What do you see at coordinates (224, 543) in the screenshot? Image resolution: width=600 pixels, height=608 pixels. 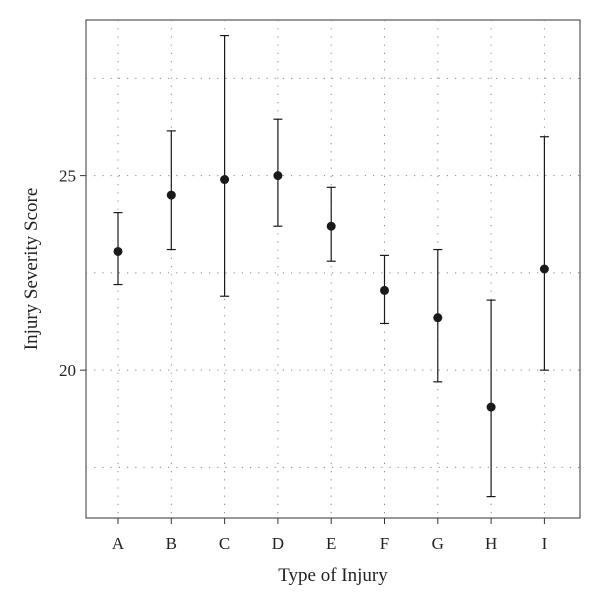 I see `x-tick-label: C` at bounding box center [224, 543].